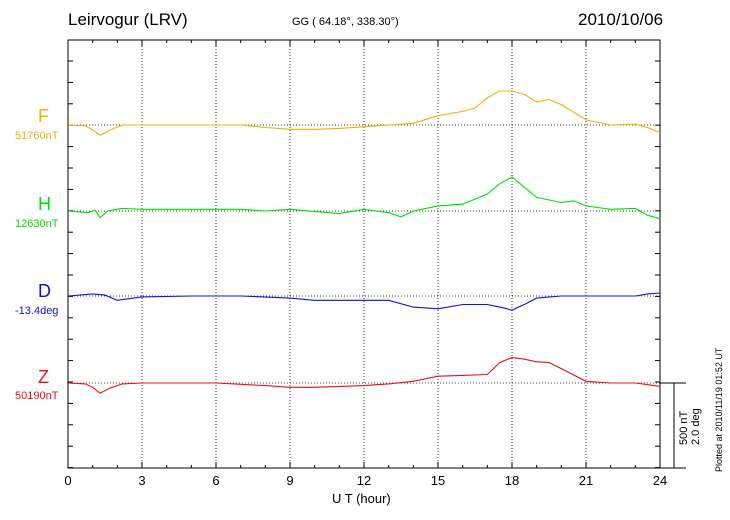 The width and height of the screenshot is (730, 520). I want to click on series-line-f, so click(364, 113).